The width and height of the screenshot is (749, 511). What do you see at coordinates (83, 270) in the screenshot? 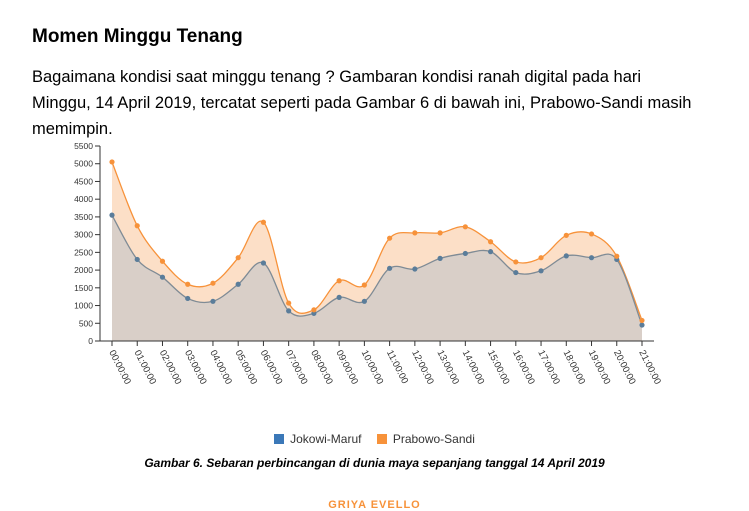
I see `y-tick-label: 2000` at bounding box center [83, 270].